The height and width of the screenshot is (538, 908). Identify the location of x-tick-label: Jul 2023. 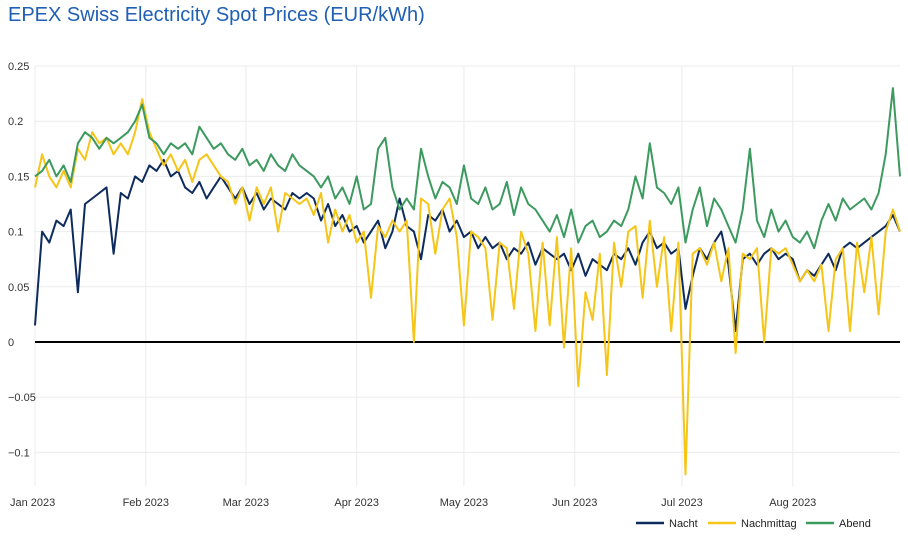
(682, 503).